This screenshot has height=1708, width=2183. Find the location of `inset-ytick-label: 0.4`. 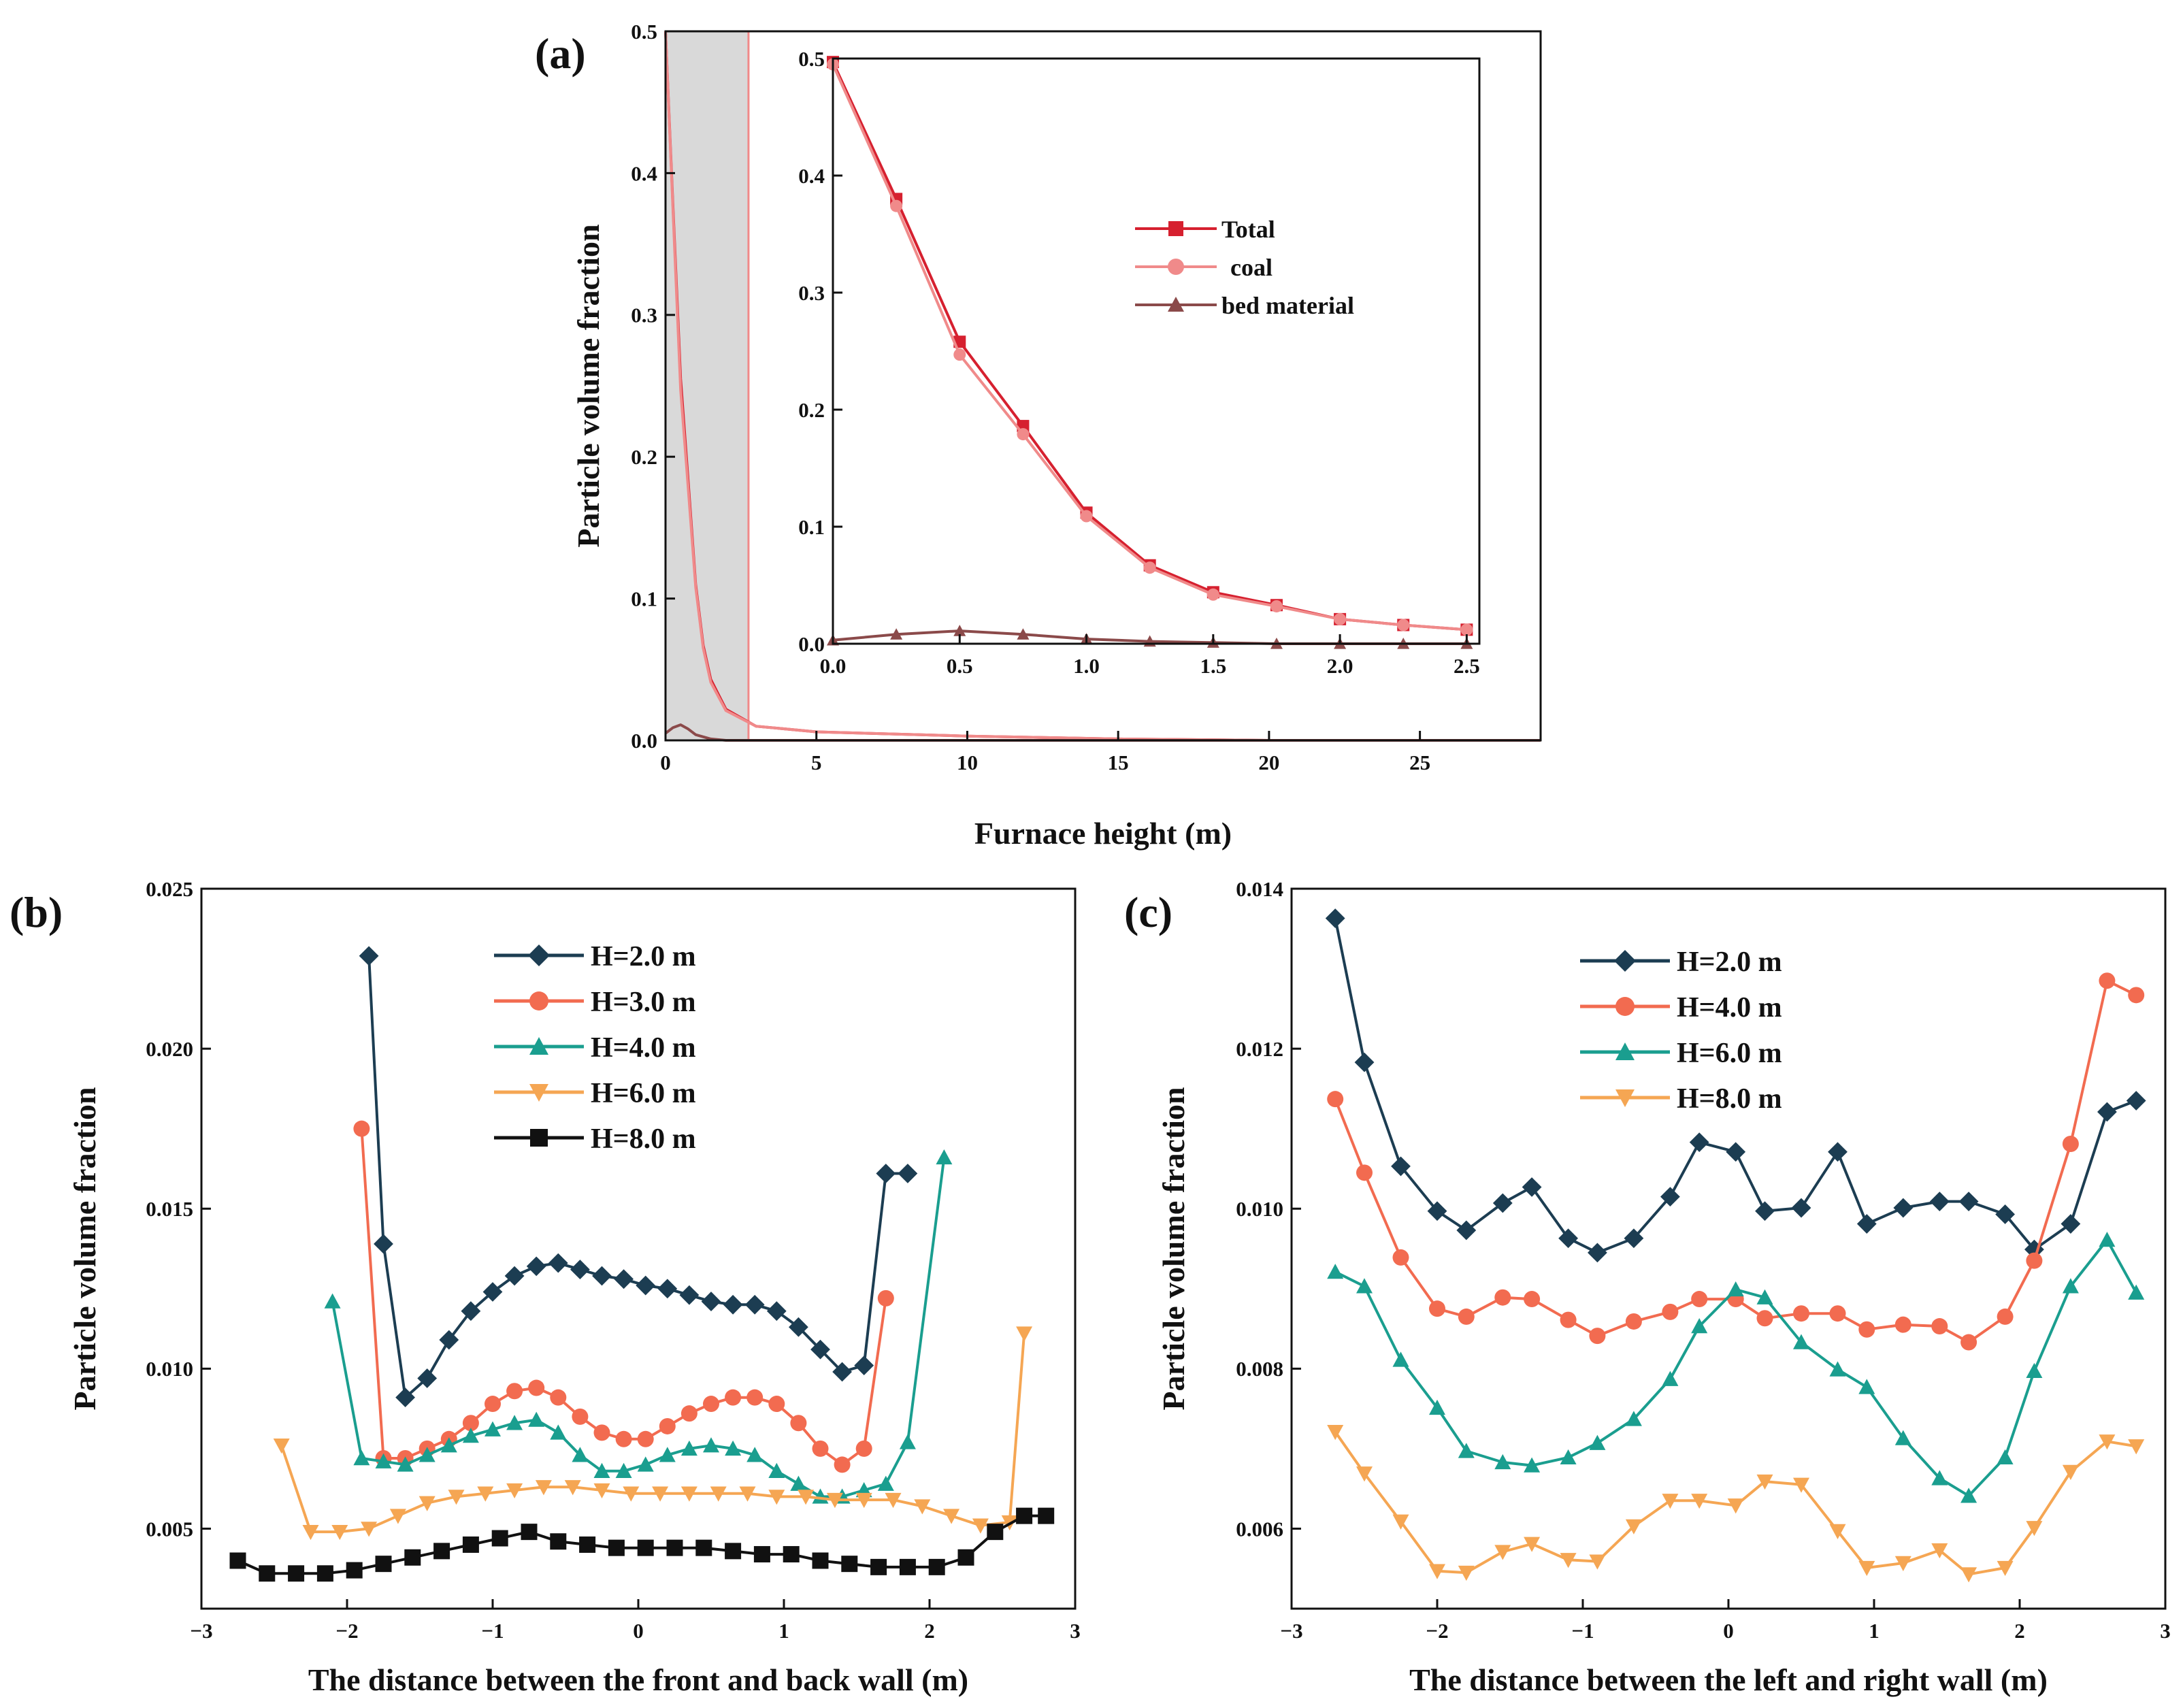

inset-ytick-label: 0.4 is located at coordinates (811, 176).